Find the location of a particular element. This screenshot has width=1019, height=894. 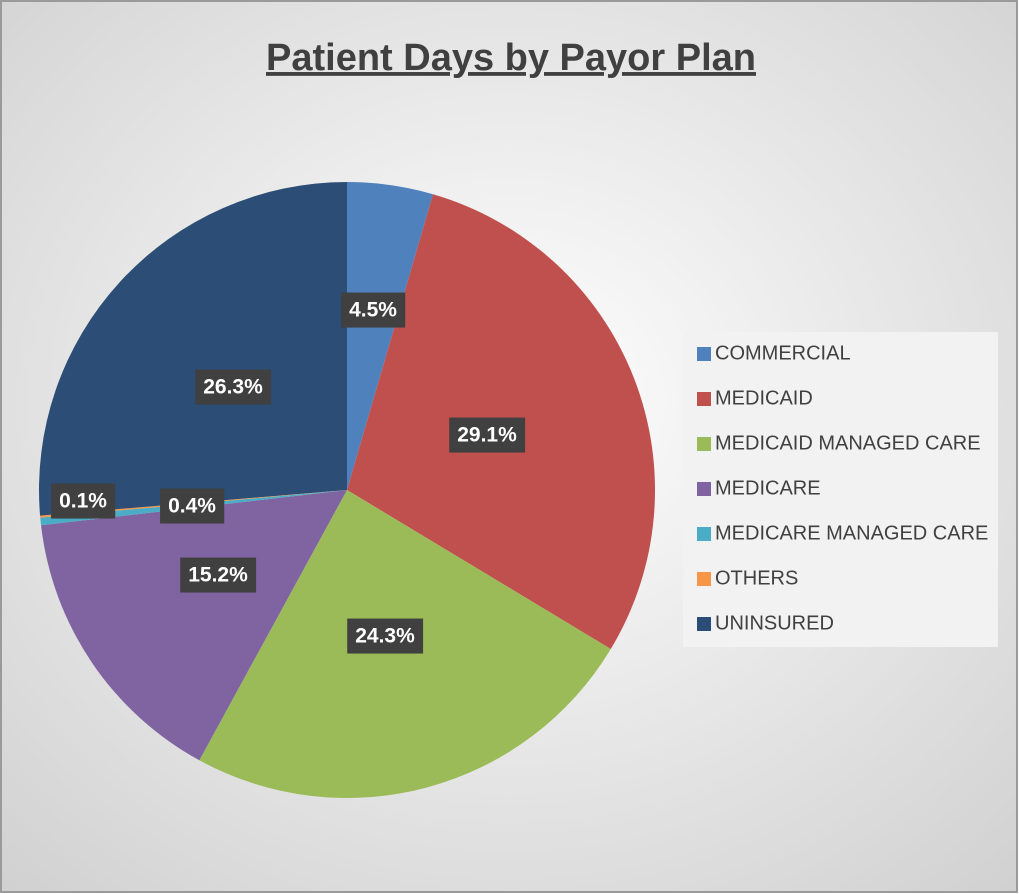

data-label: 0.1% is located at coordinates (83, 501).